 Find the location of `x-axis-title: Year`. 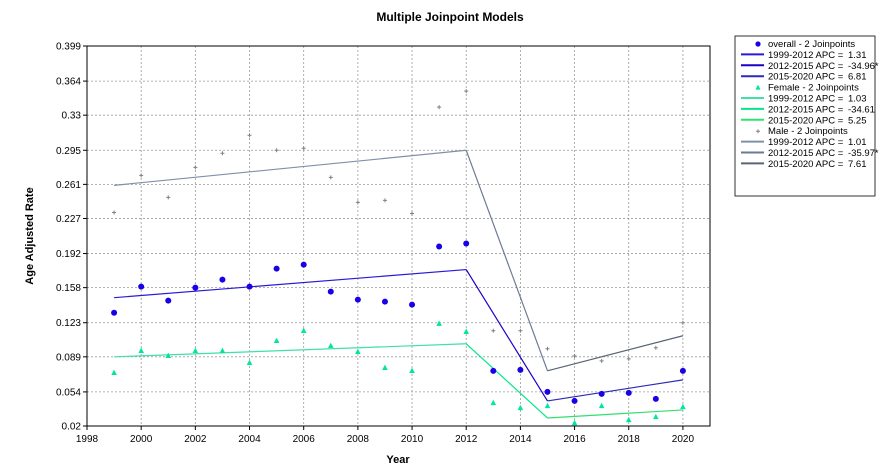

x-axis-title: Year is located at coordinates (398, 460).